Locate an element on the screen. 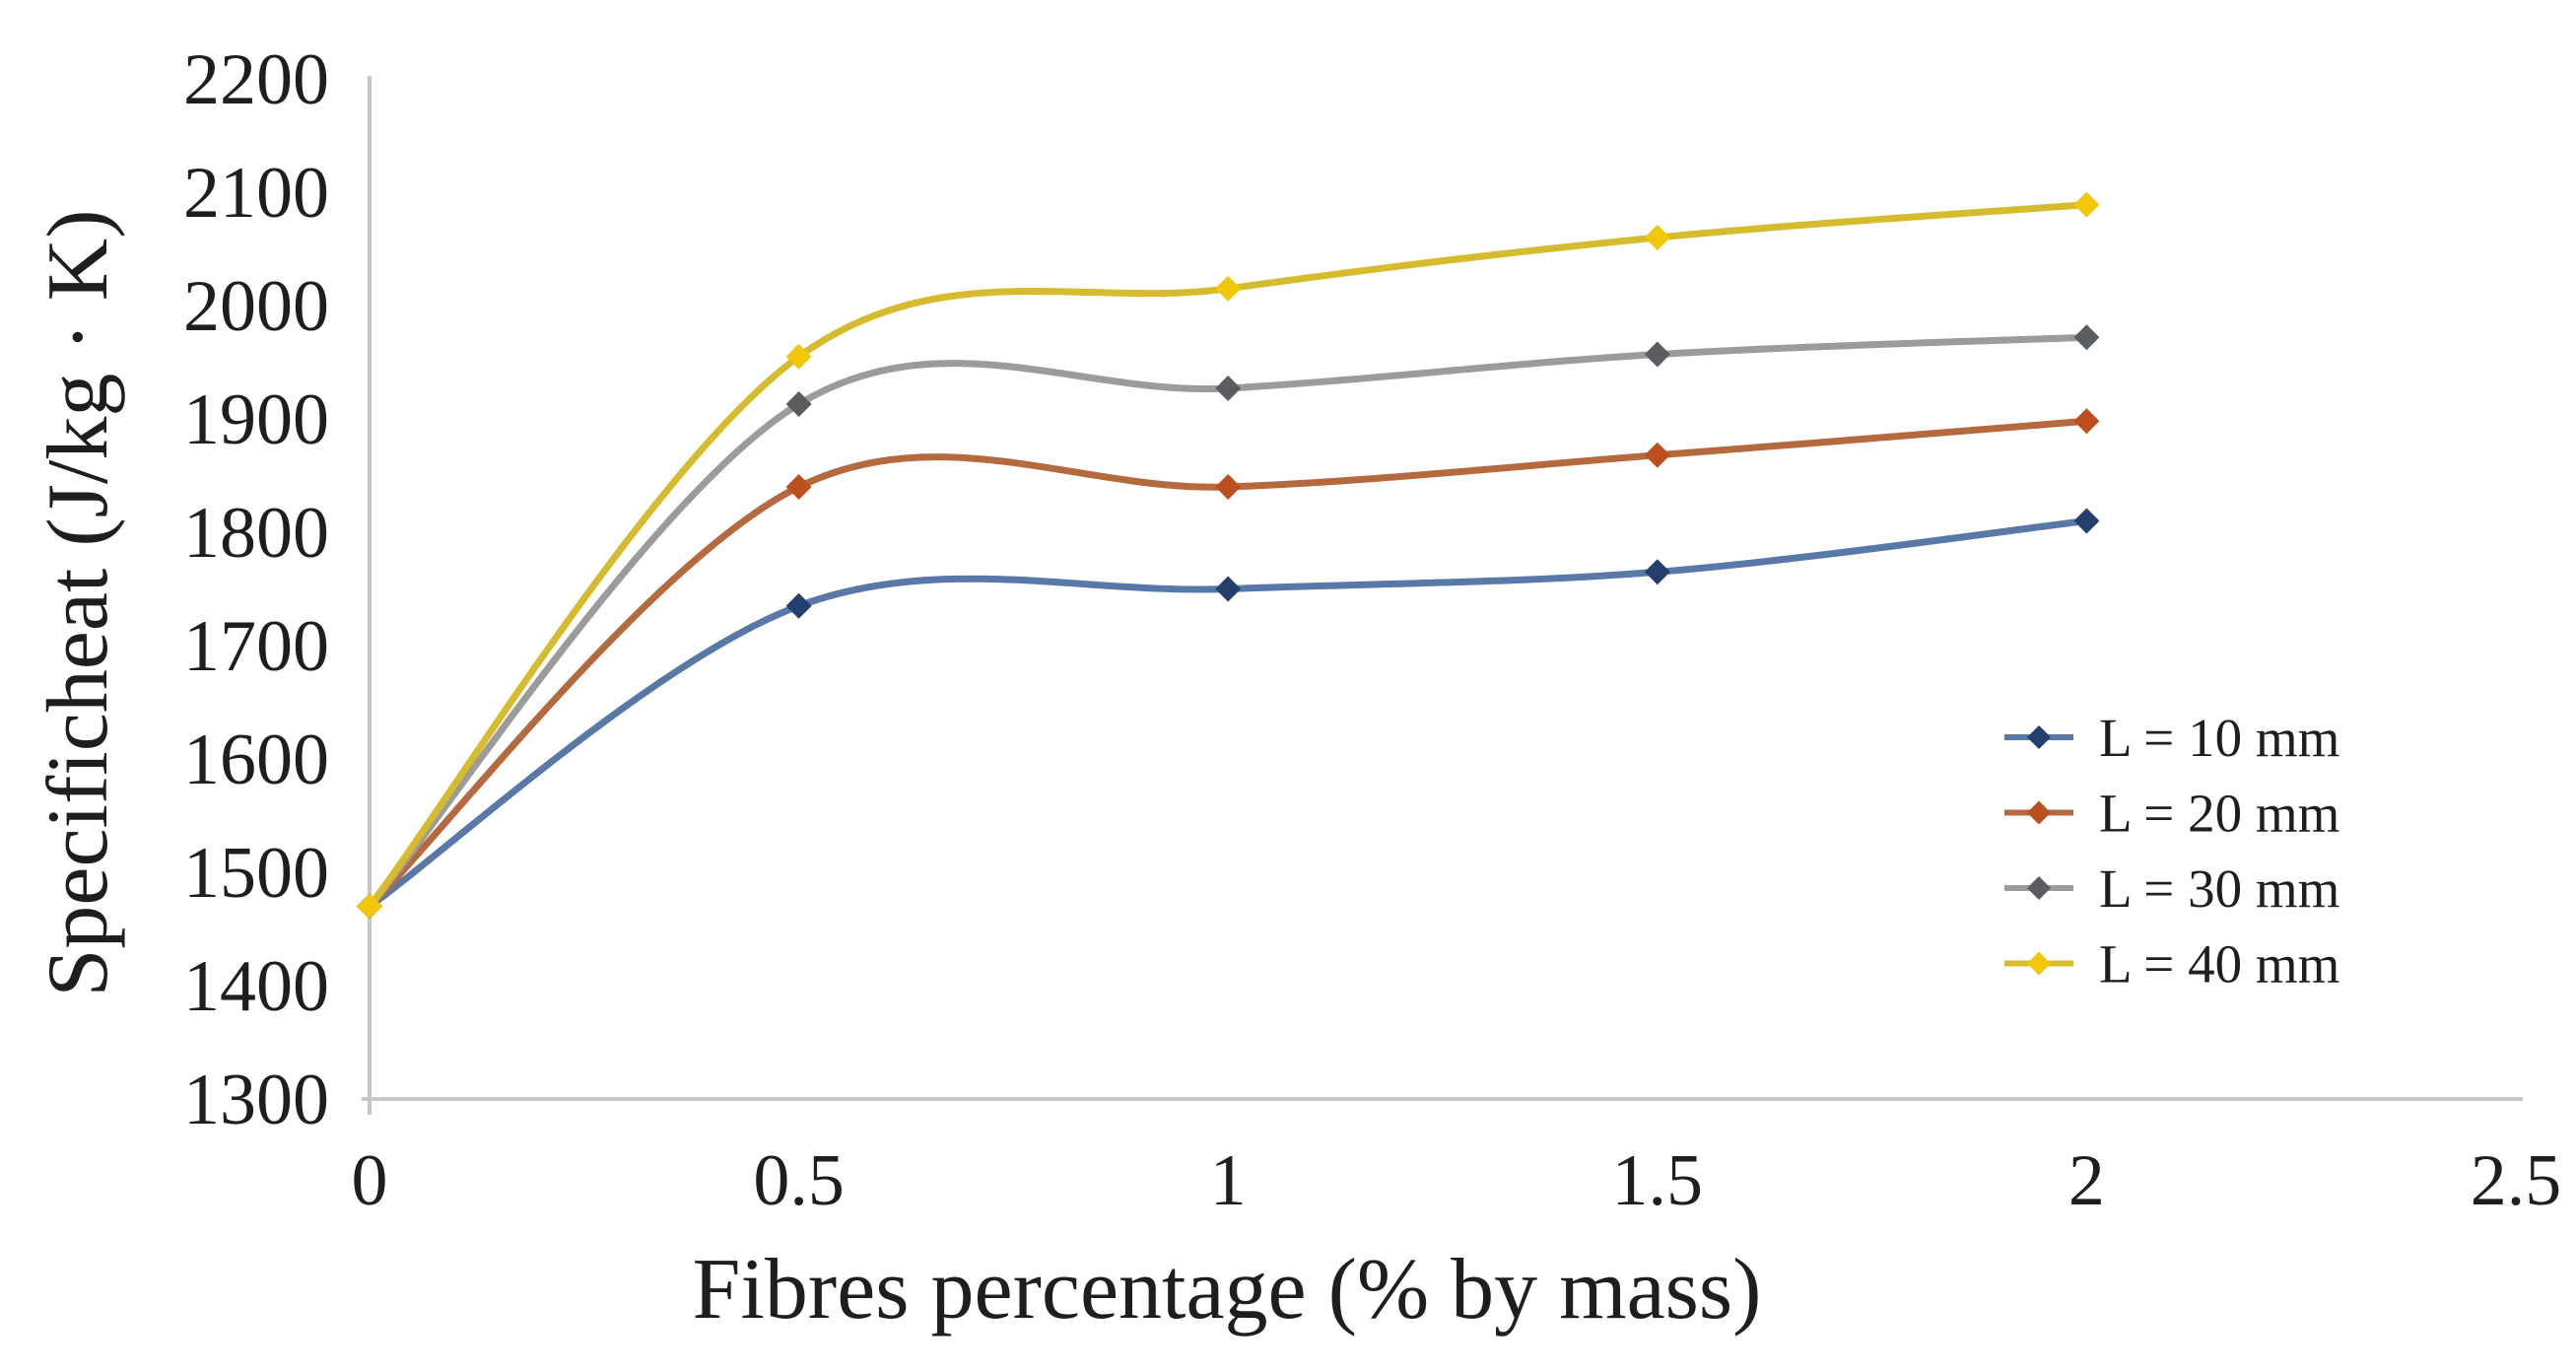 This screenshot has height=1372, width=2576. x-tick-label: 2 is located at coordinates (2086, 1180).